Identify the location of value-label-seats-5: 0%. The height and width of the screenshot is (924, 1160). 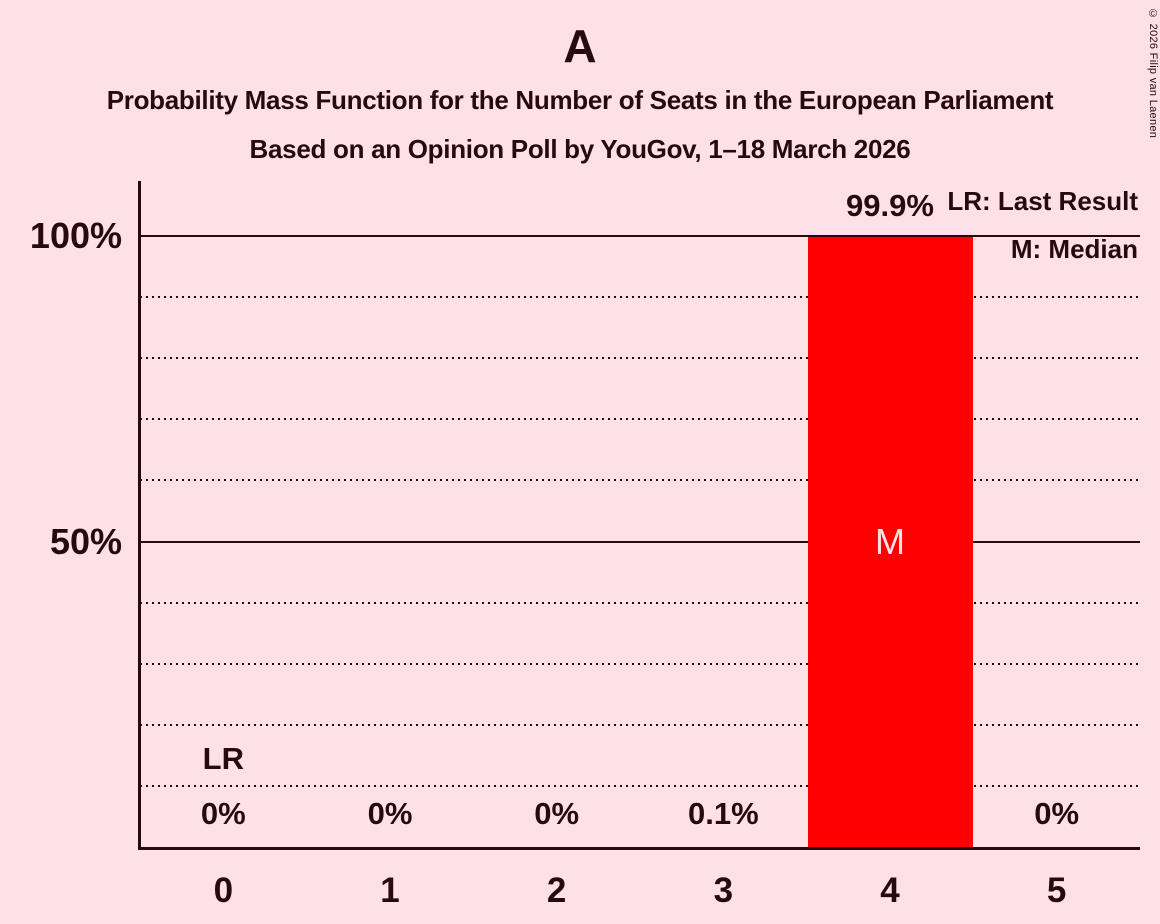
(1057, 813).